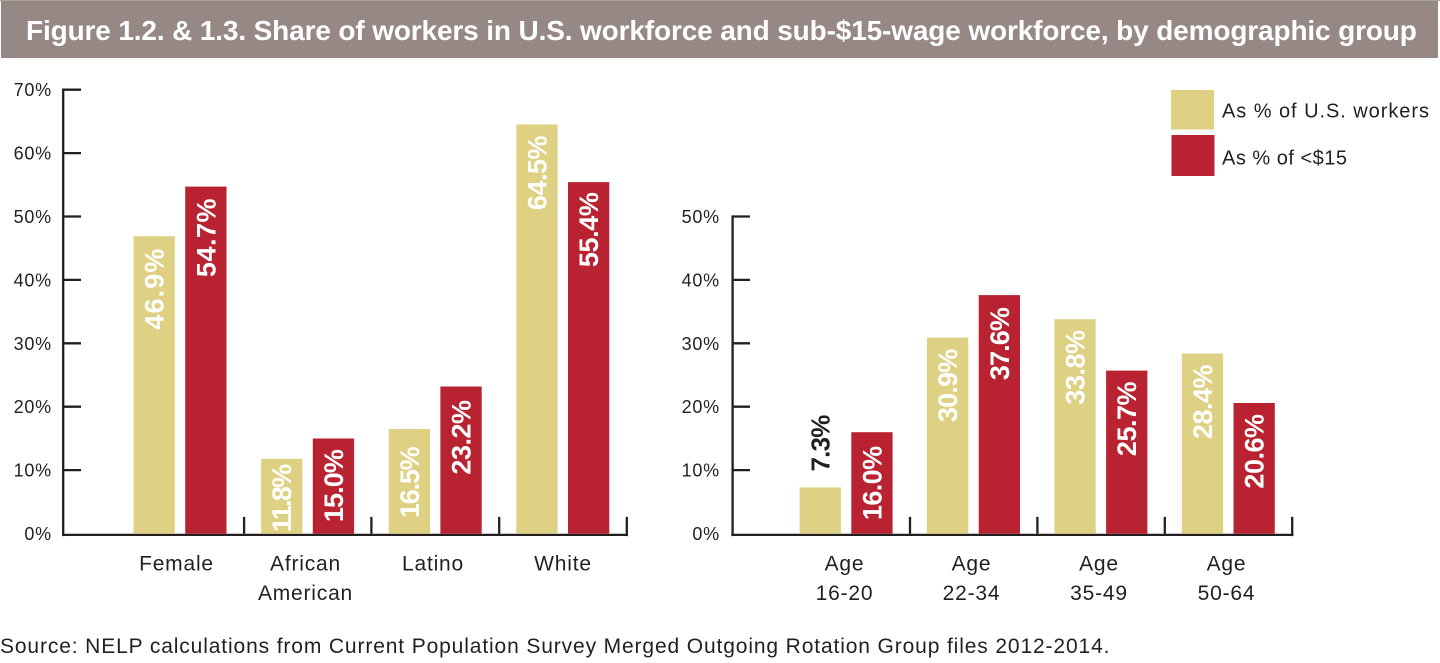 Image resolution: width=1440 pixels, height=663 pixels. Describe the element at coordinates (589, 229) in the screenshot. I see `svg-text: 55.4%` at that location.